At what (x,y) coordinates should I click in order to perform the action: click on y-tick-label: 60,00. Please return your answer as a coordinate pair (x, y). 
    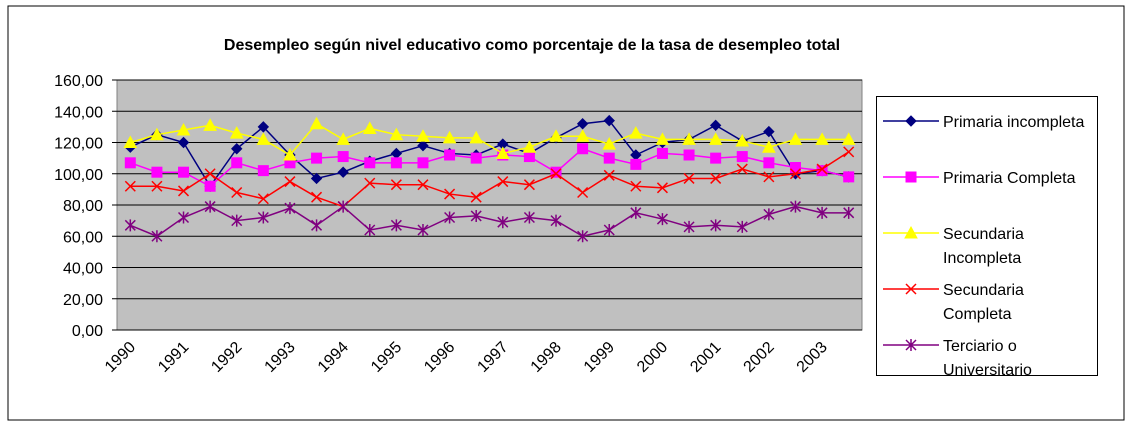
    Looking at the image, I should click on (83, 237).